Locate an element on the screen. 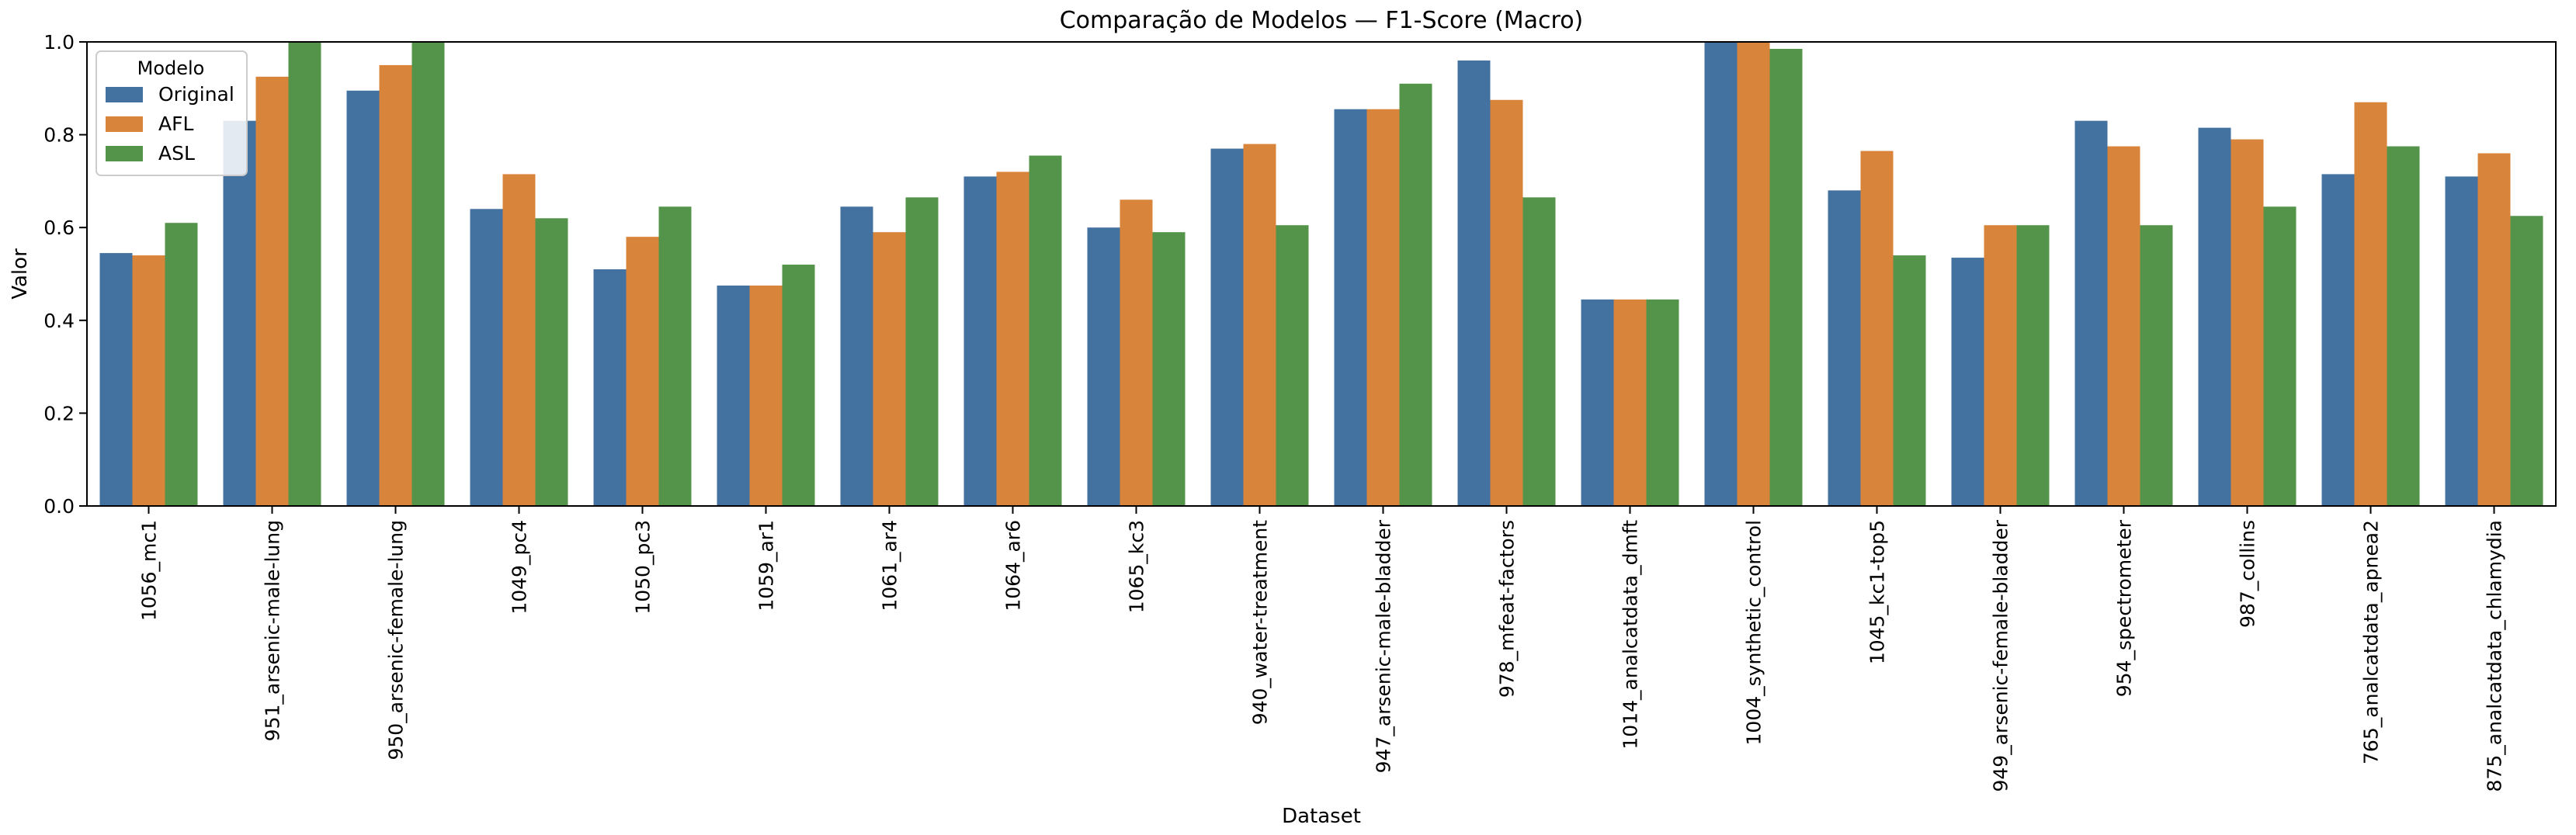 Image resolution: width=2576 pixels, height=835 pixels. y-tick-label: 0.6 is located at coordinates (59, 228).